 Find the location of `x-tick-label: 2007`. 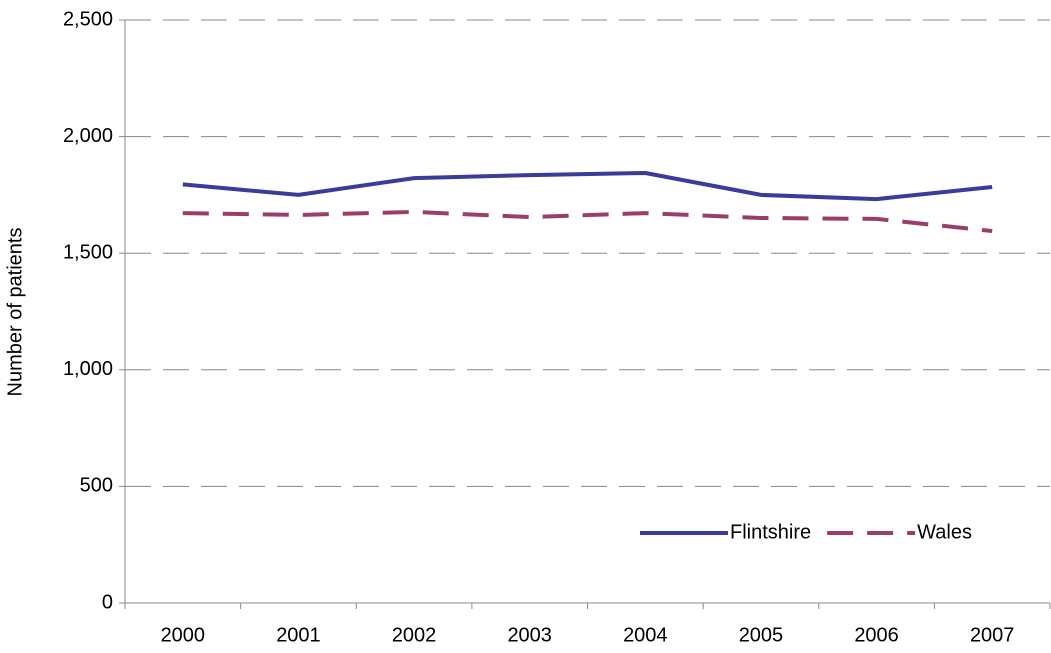

x-tick-label: 2007 is located at coordinates (992, 635).